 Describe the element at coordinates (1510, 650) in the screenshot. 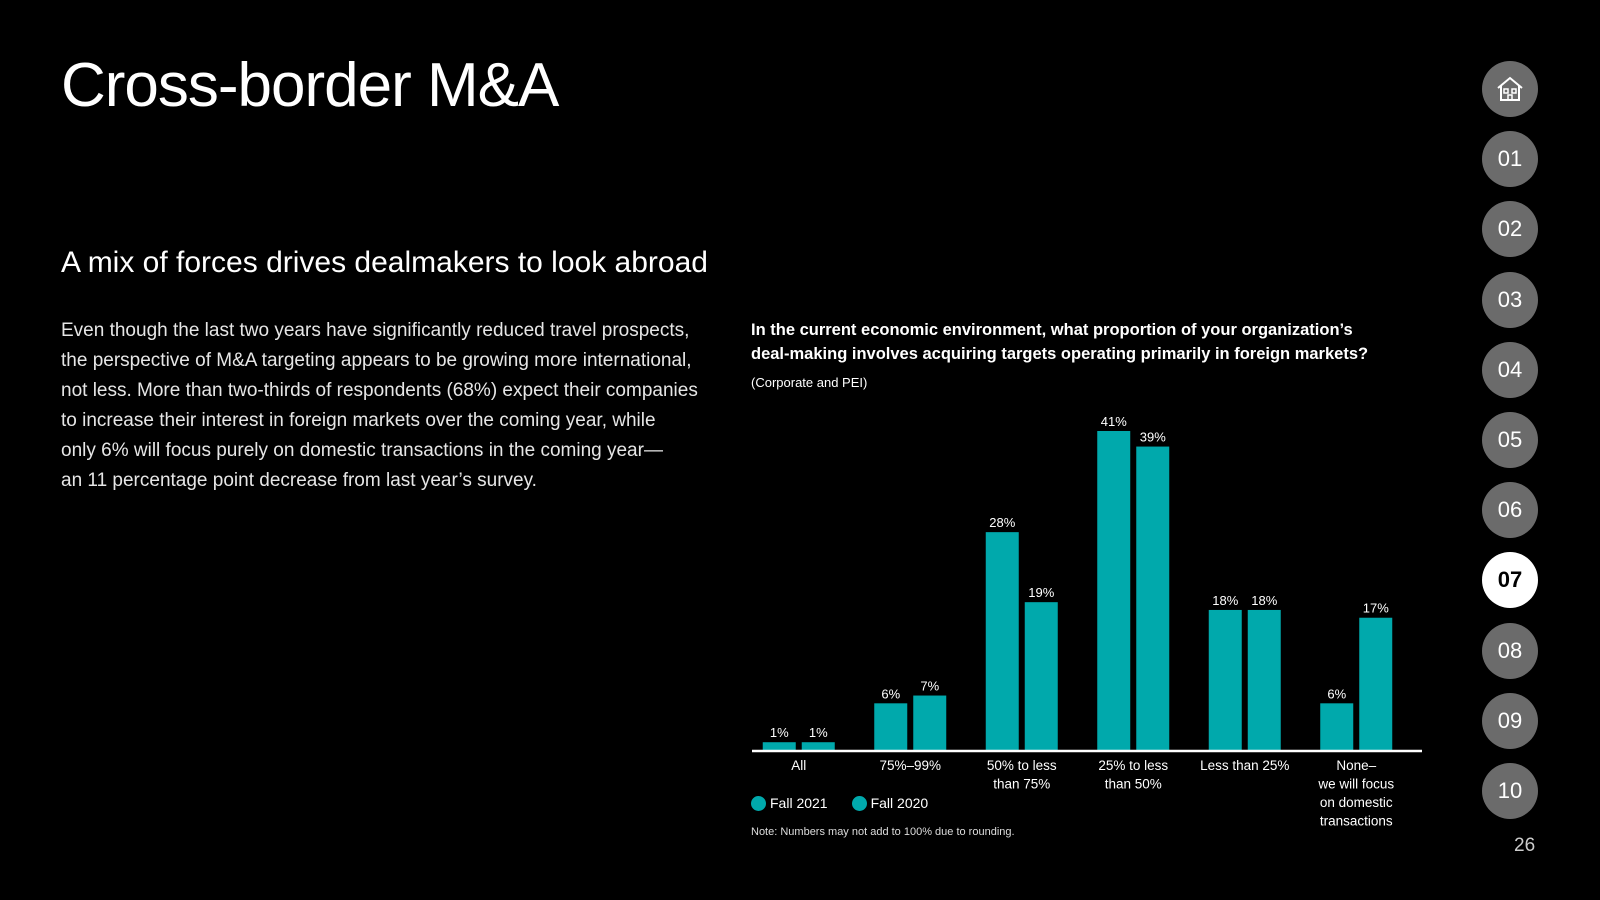

I see `nav-item-08: 08` at that location.